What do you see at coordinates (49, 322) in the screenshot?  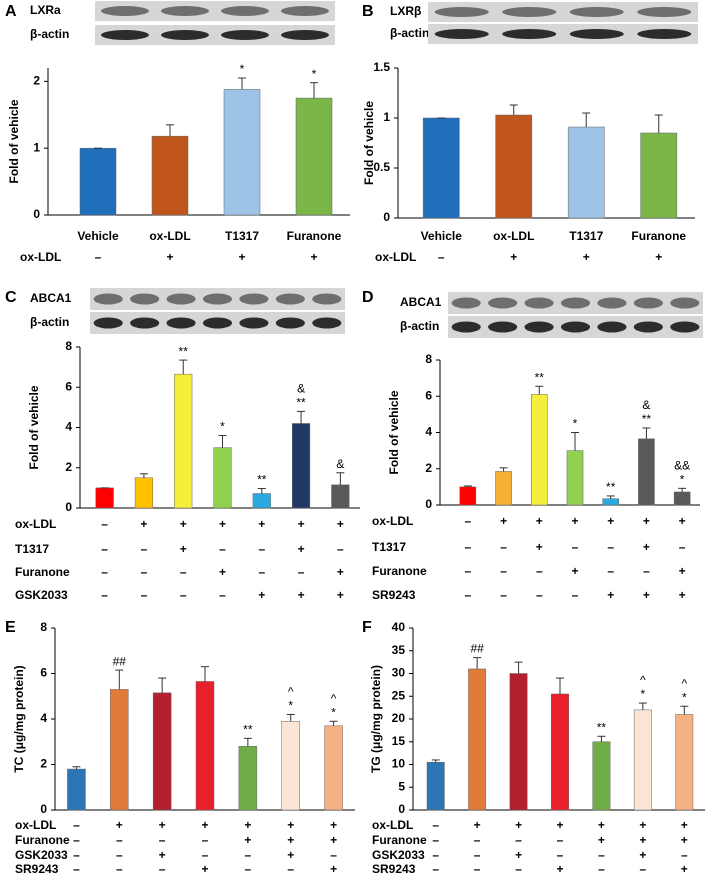 I see `blot-label: β-actin` at bounding box center [49, 322].